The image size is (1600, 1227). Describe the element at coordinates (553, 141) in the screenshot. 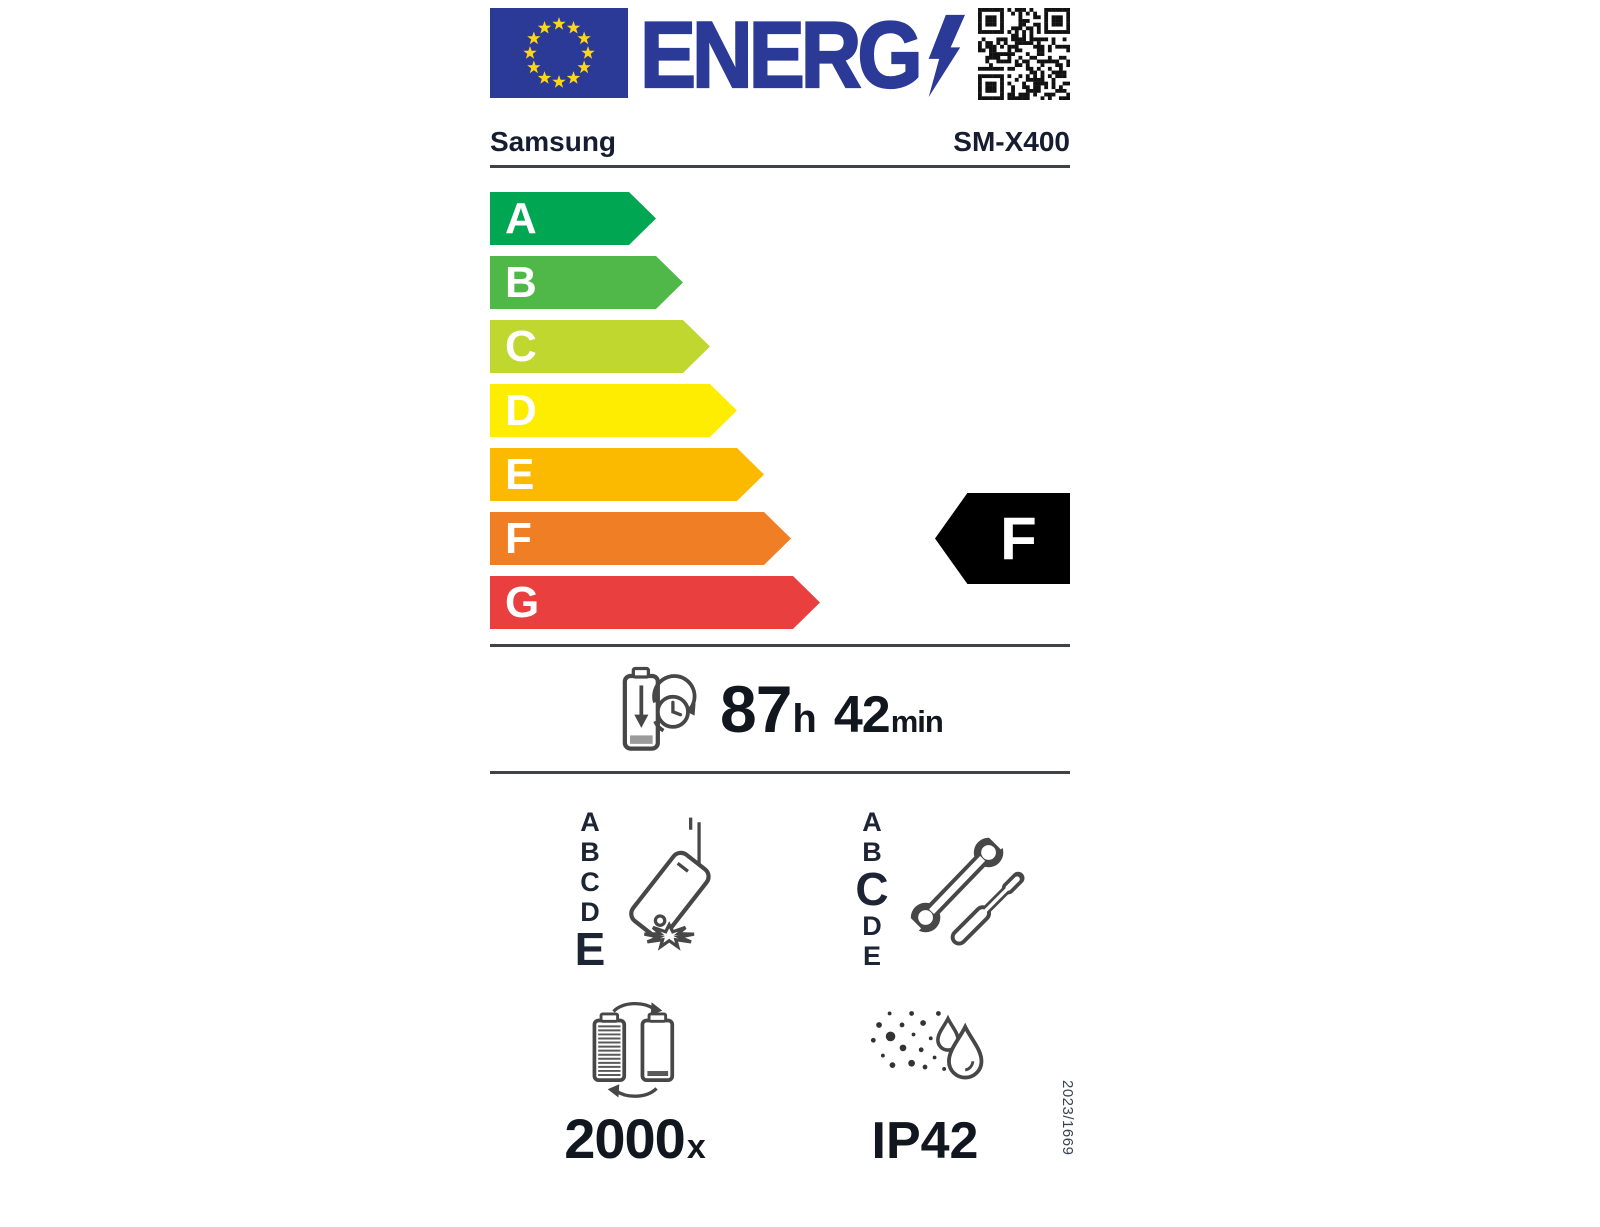

I see `brand-name: Samsung` at that location.